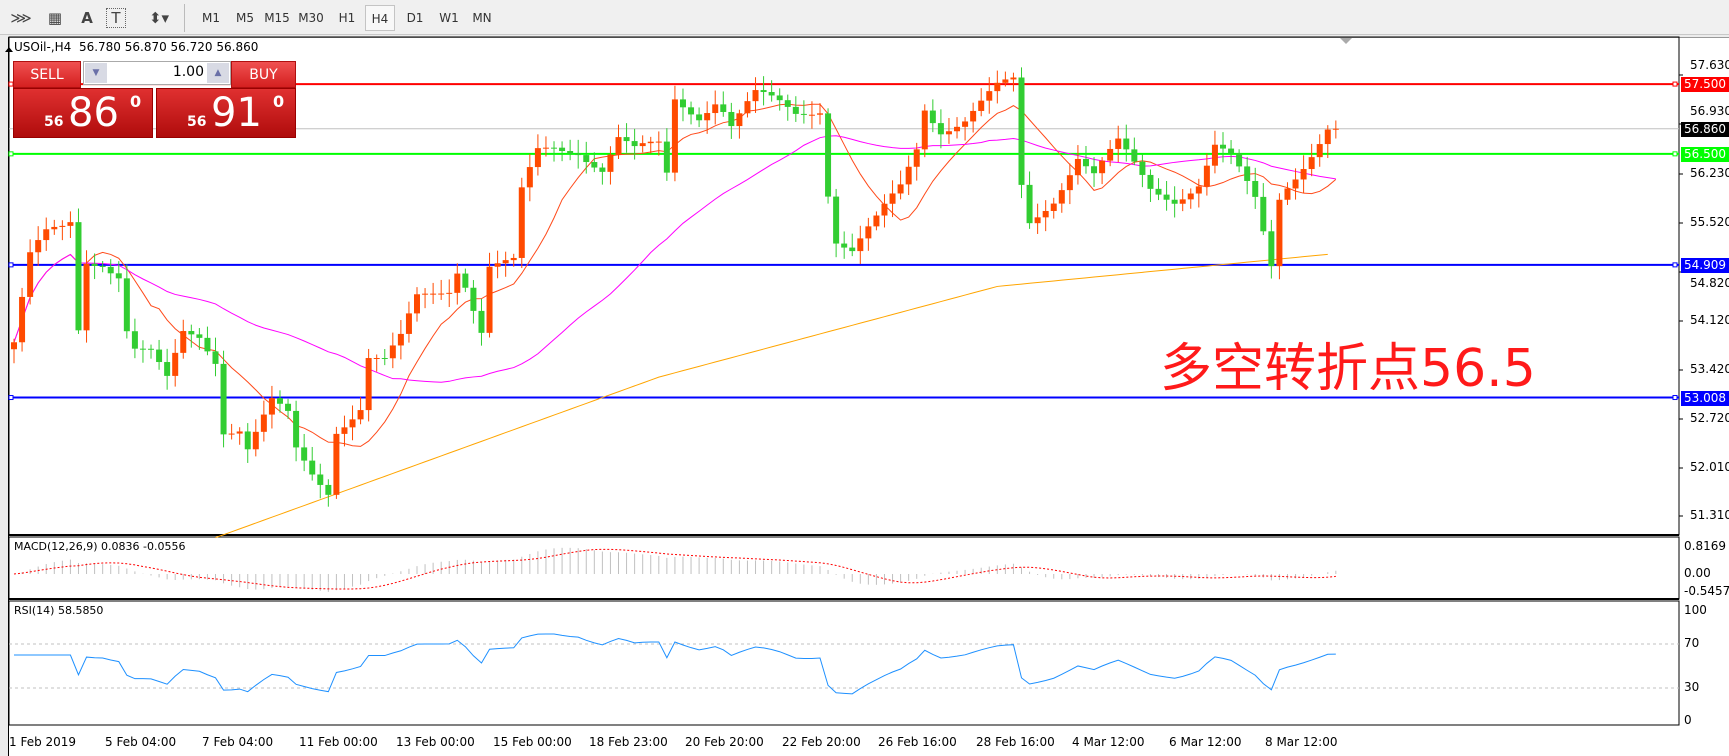 Image resolution: width=1729 pixels, height=756 pixels. What do you see at coordinates (1709, 222) in the screenshot?
I see `price-tick-label: 55.520` at bounding box center [1709, 222].